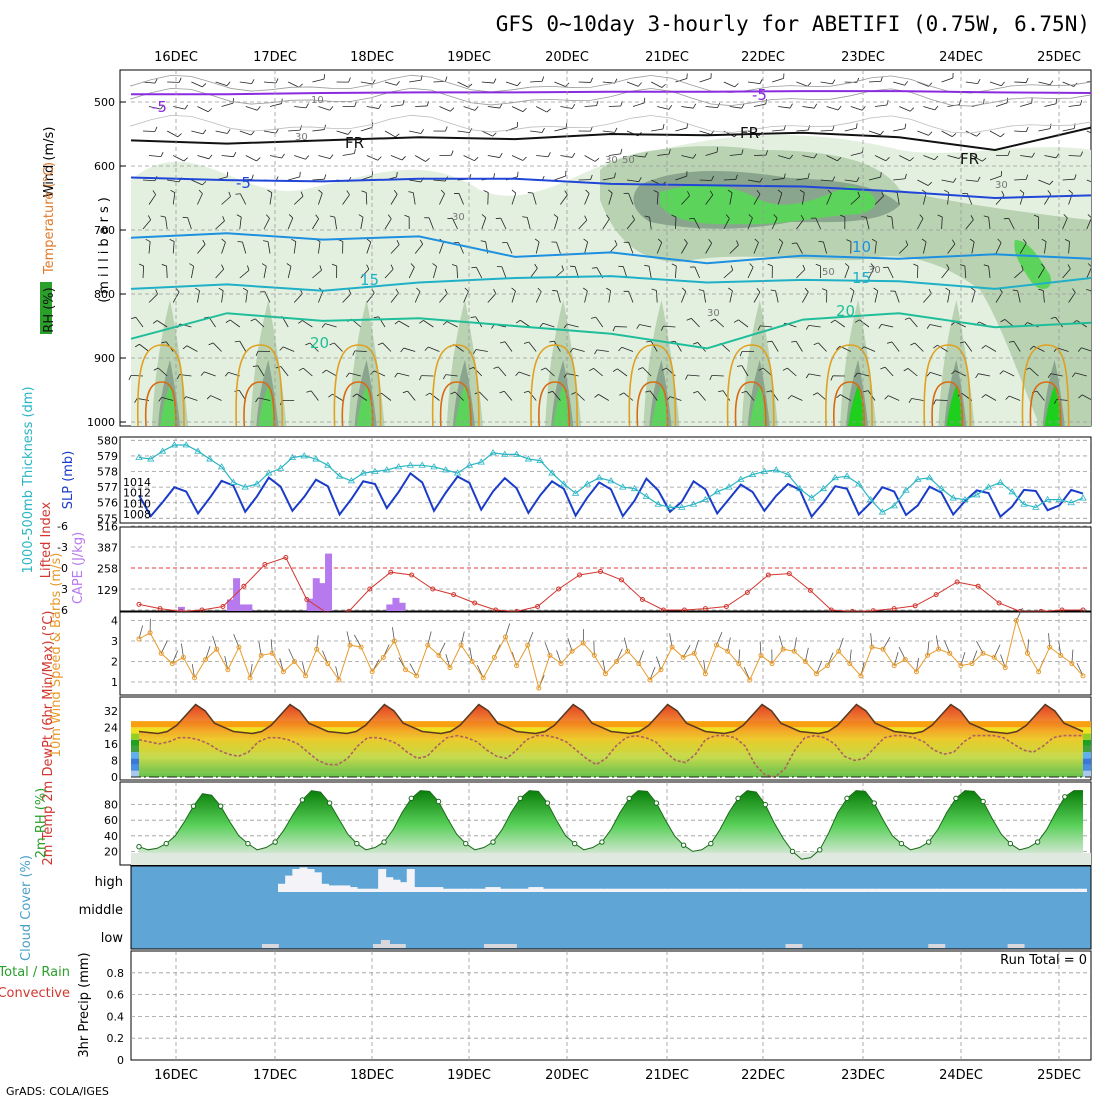 The image size is (1100, 1100). What do you see at coordinates (611, 478) in the screenshot?
I see `thickness-line` at bounding box center [611, 478].